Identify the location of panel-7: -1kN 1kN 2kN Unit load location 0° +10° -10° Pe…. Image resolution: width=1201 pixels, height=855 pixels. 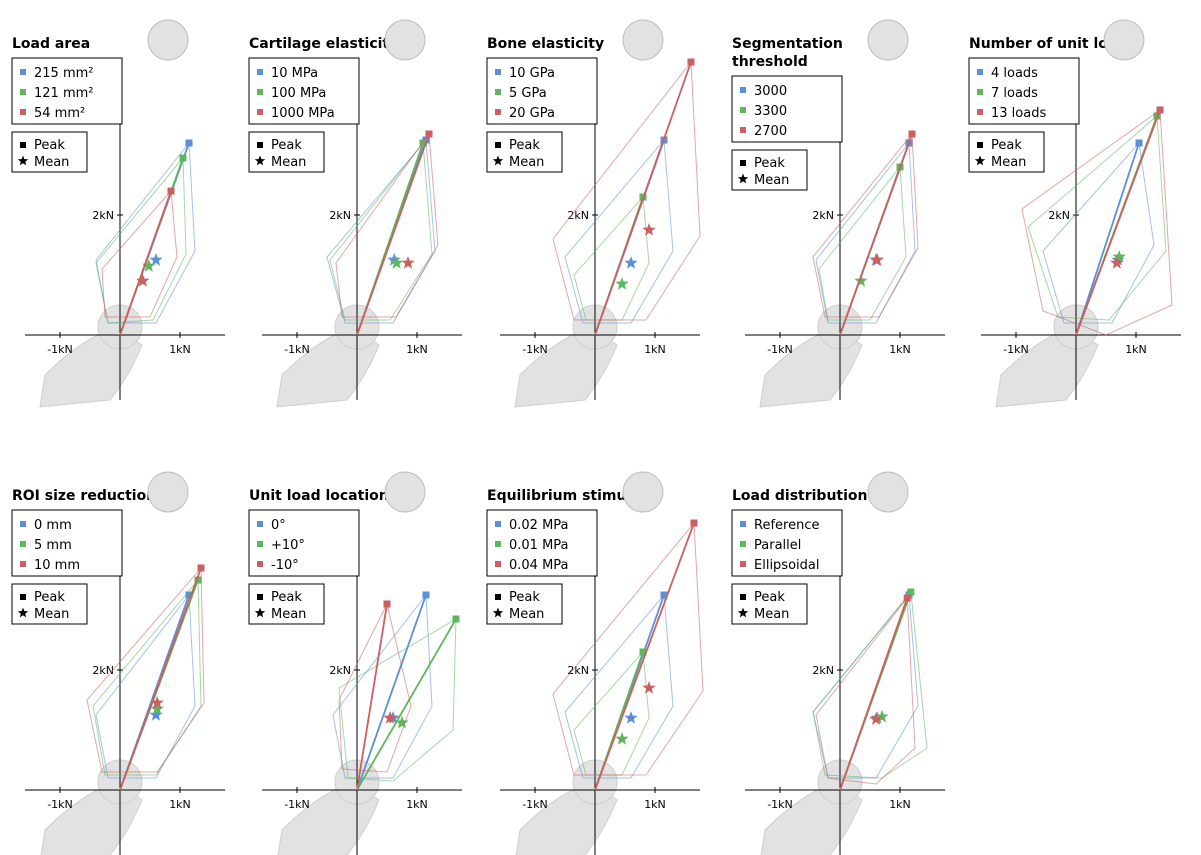
(355, 663).